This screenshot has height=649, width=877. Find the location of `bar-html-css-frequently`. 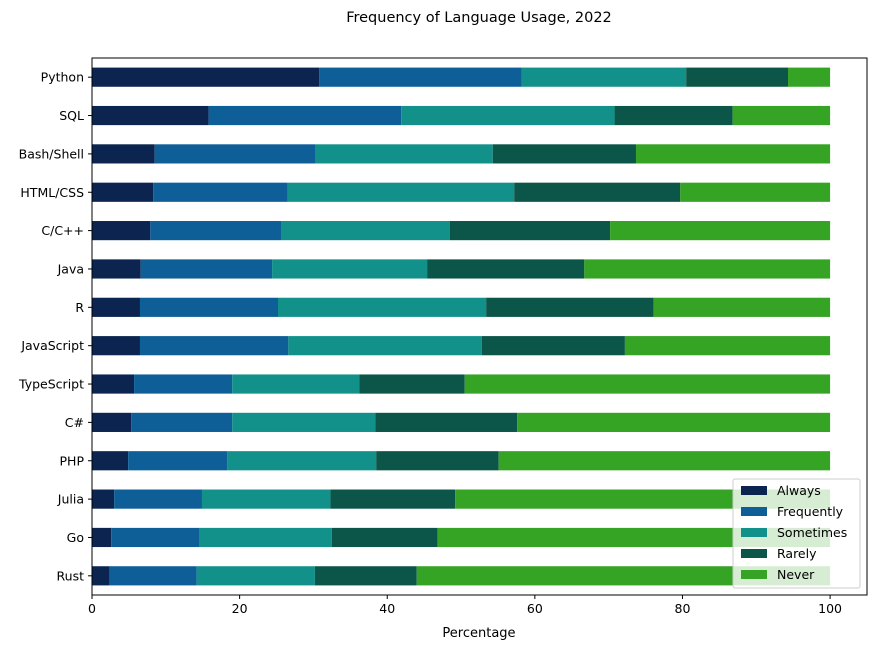

bar-html-css-frequently is located at coordinates (220, 192).